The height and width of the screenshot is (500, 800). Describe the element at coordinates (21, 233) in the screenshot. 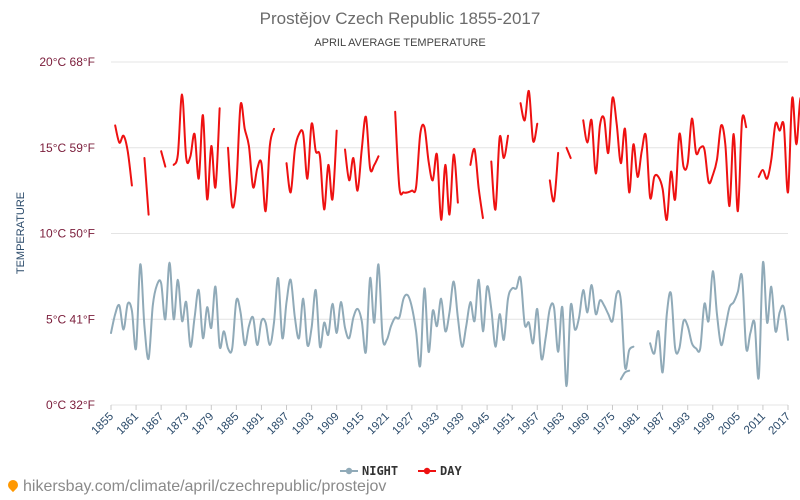

I see `y-axis-label: TEMPERATURE` at that location.